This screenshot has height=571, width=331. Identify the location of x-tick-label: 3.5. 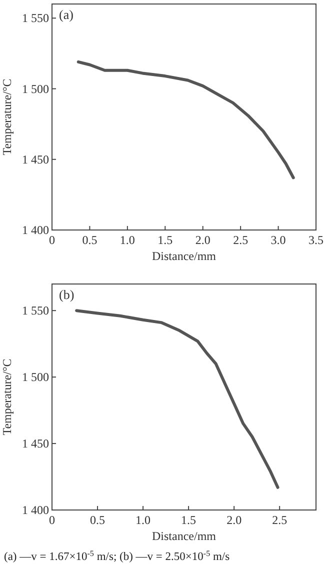
(316, 240).